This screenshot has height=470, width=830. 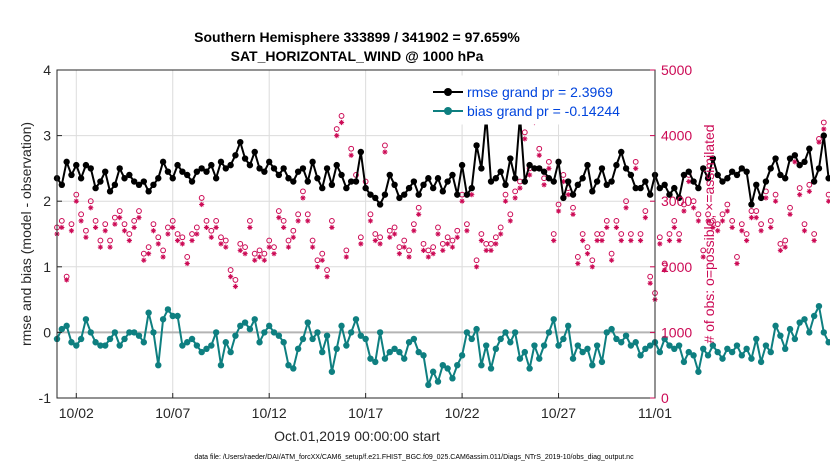 What do you see at coordinates (448, 92) in the screenshot?
I see `legend-rmse-marker` at bounding box center [448, 92].